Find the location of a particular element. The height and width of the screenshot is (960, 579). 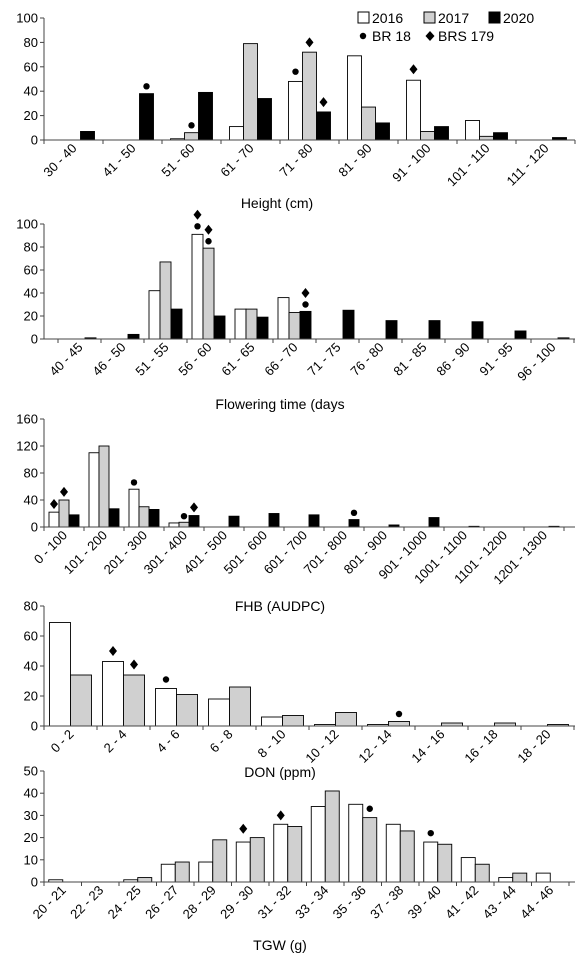

x-tick-label: 91 - 100 is located at coordinates (411, 163).